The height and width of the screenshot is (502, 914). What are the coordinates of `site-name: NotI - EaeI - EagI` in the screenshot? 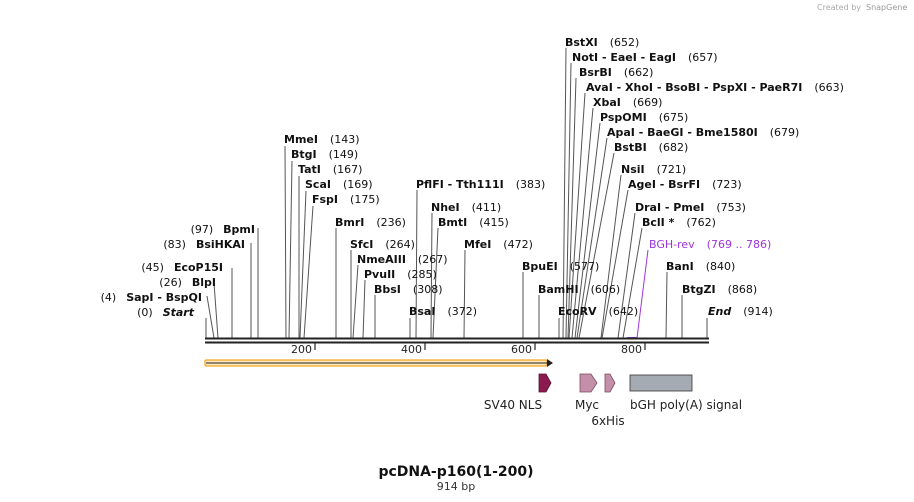 It's located at (624, 57).